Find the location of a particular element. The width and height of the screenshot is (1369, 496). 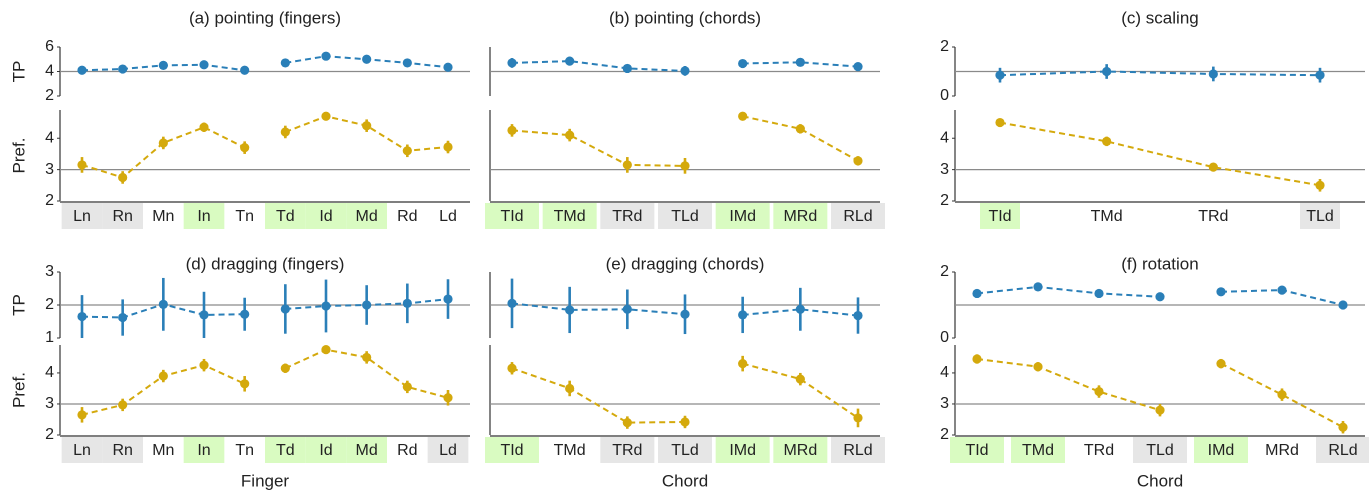

y-tick-label: 3 is located at coordinates (944, 169).